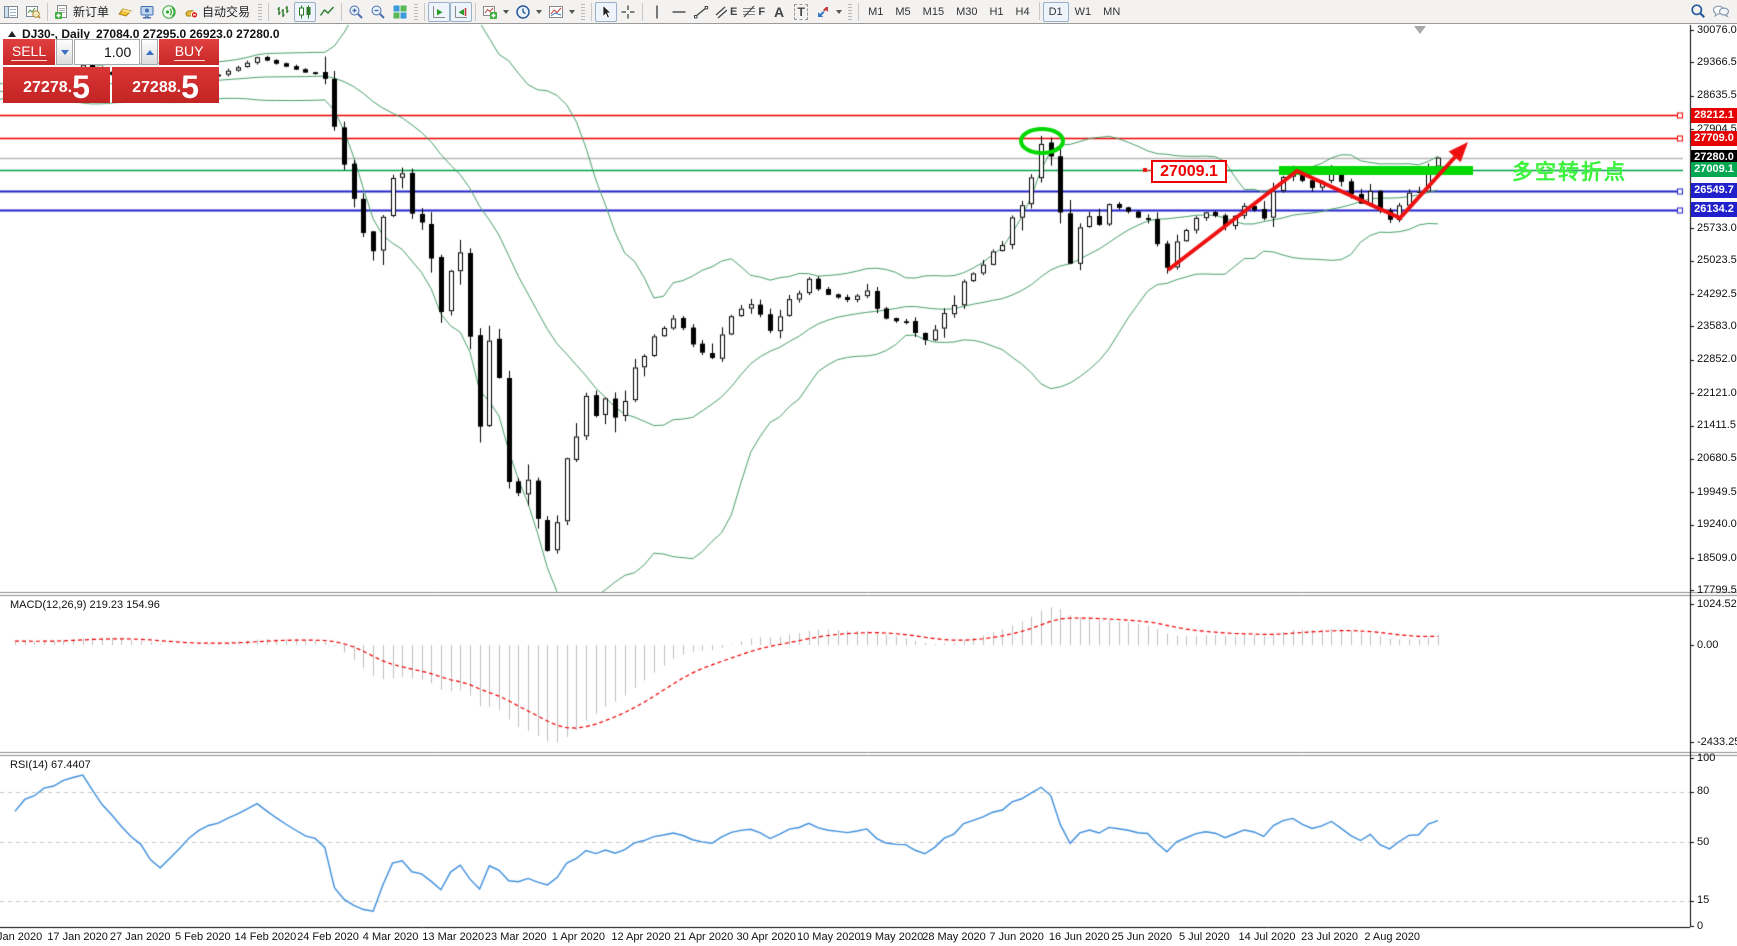  Describe the element at coordinates (1714, 115) in the screenshot. I see `price-line-tag: 28212.1` at that location.